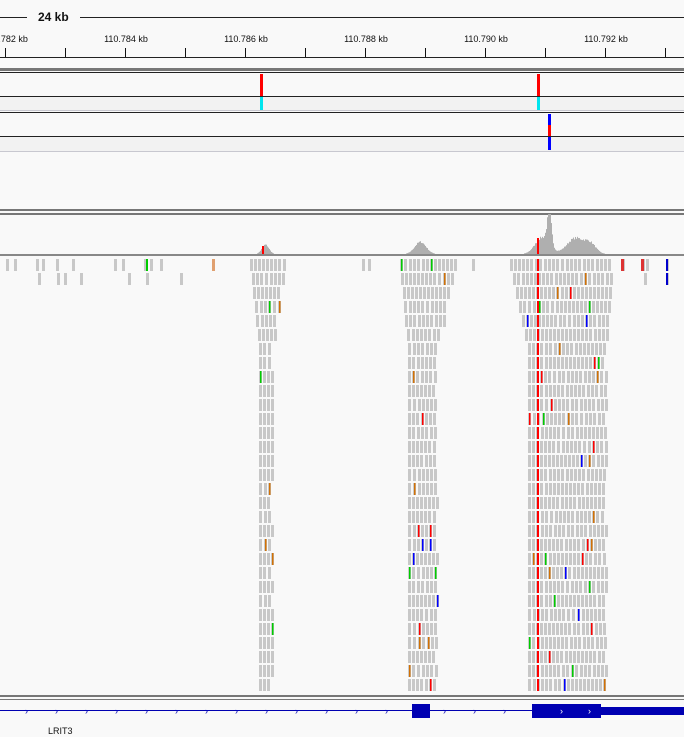 The image size is (684, 737). What do you see at coordinates (642, 711) in the screenshot?
I see `utr` at bounding box center [642, 711].